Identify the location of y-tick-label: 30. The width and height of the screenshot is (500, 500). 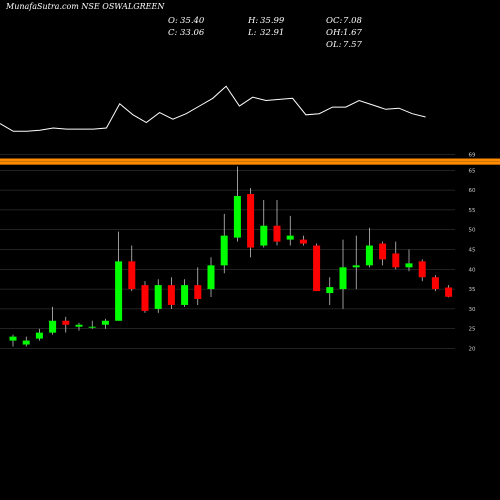
(472, 310).